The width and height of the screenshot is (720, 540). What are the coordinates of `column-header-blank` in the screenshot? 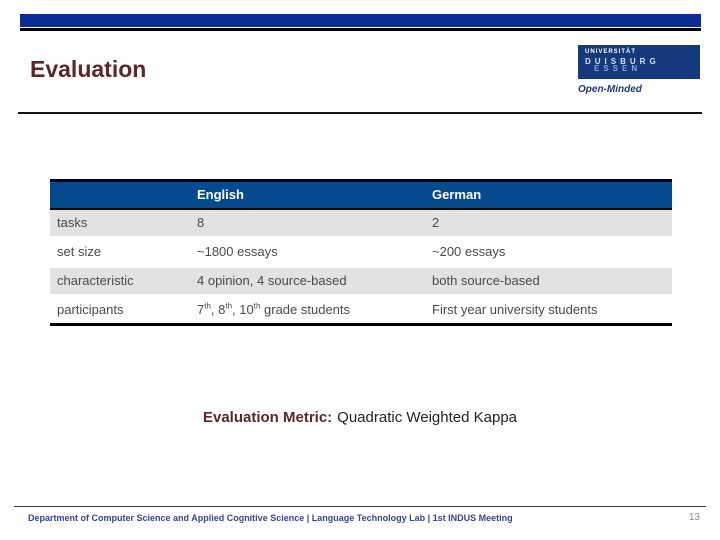 It's located at (123, 195).